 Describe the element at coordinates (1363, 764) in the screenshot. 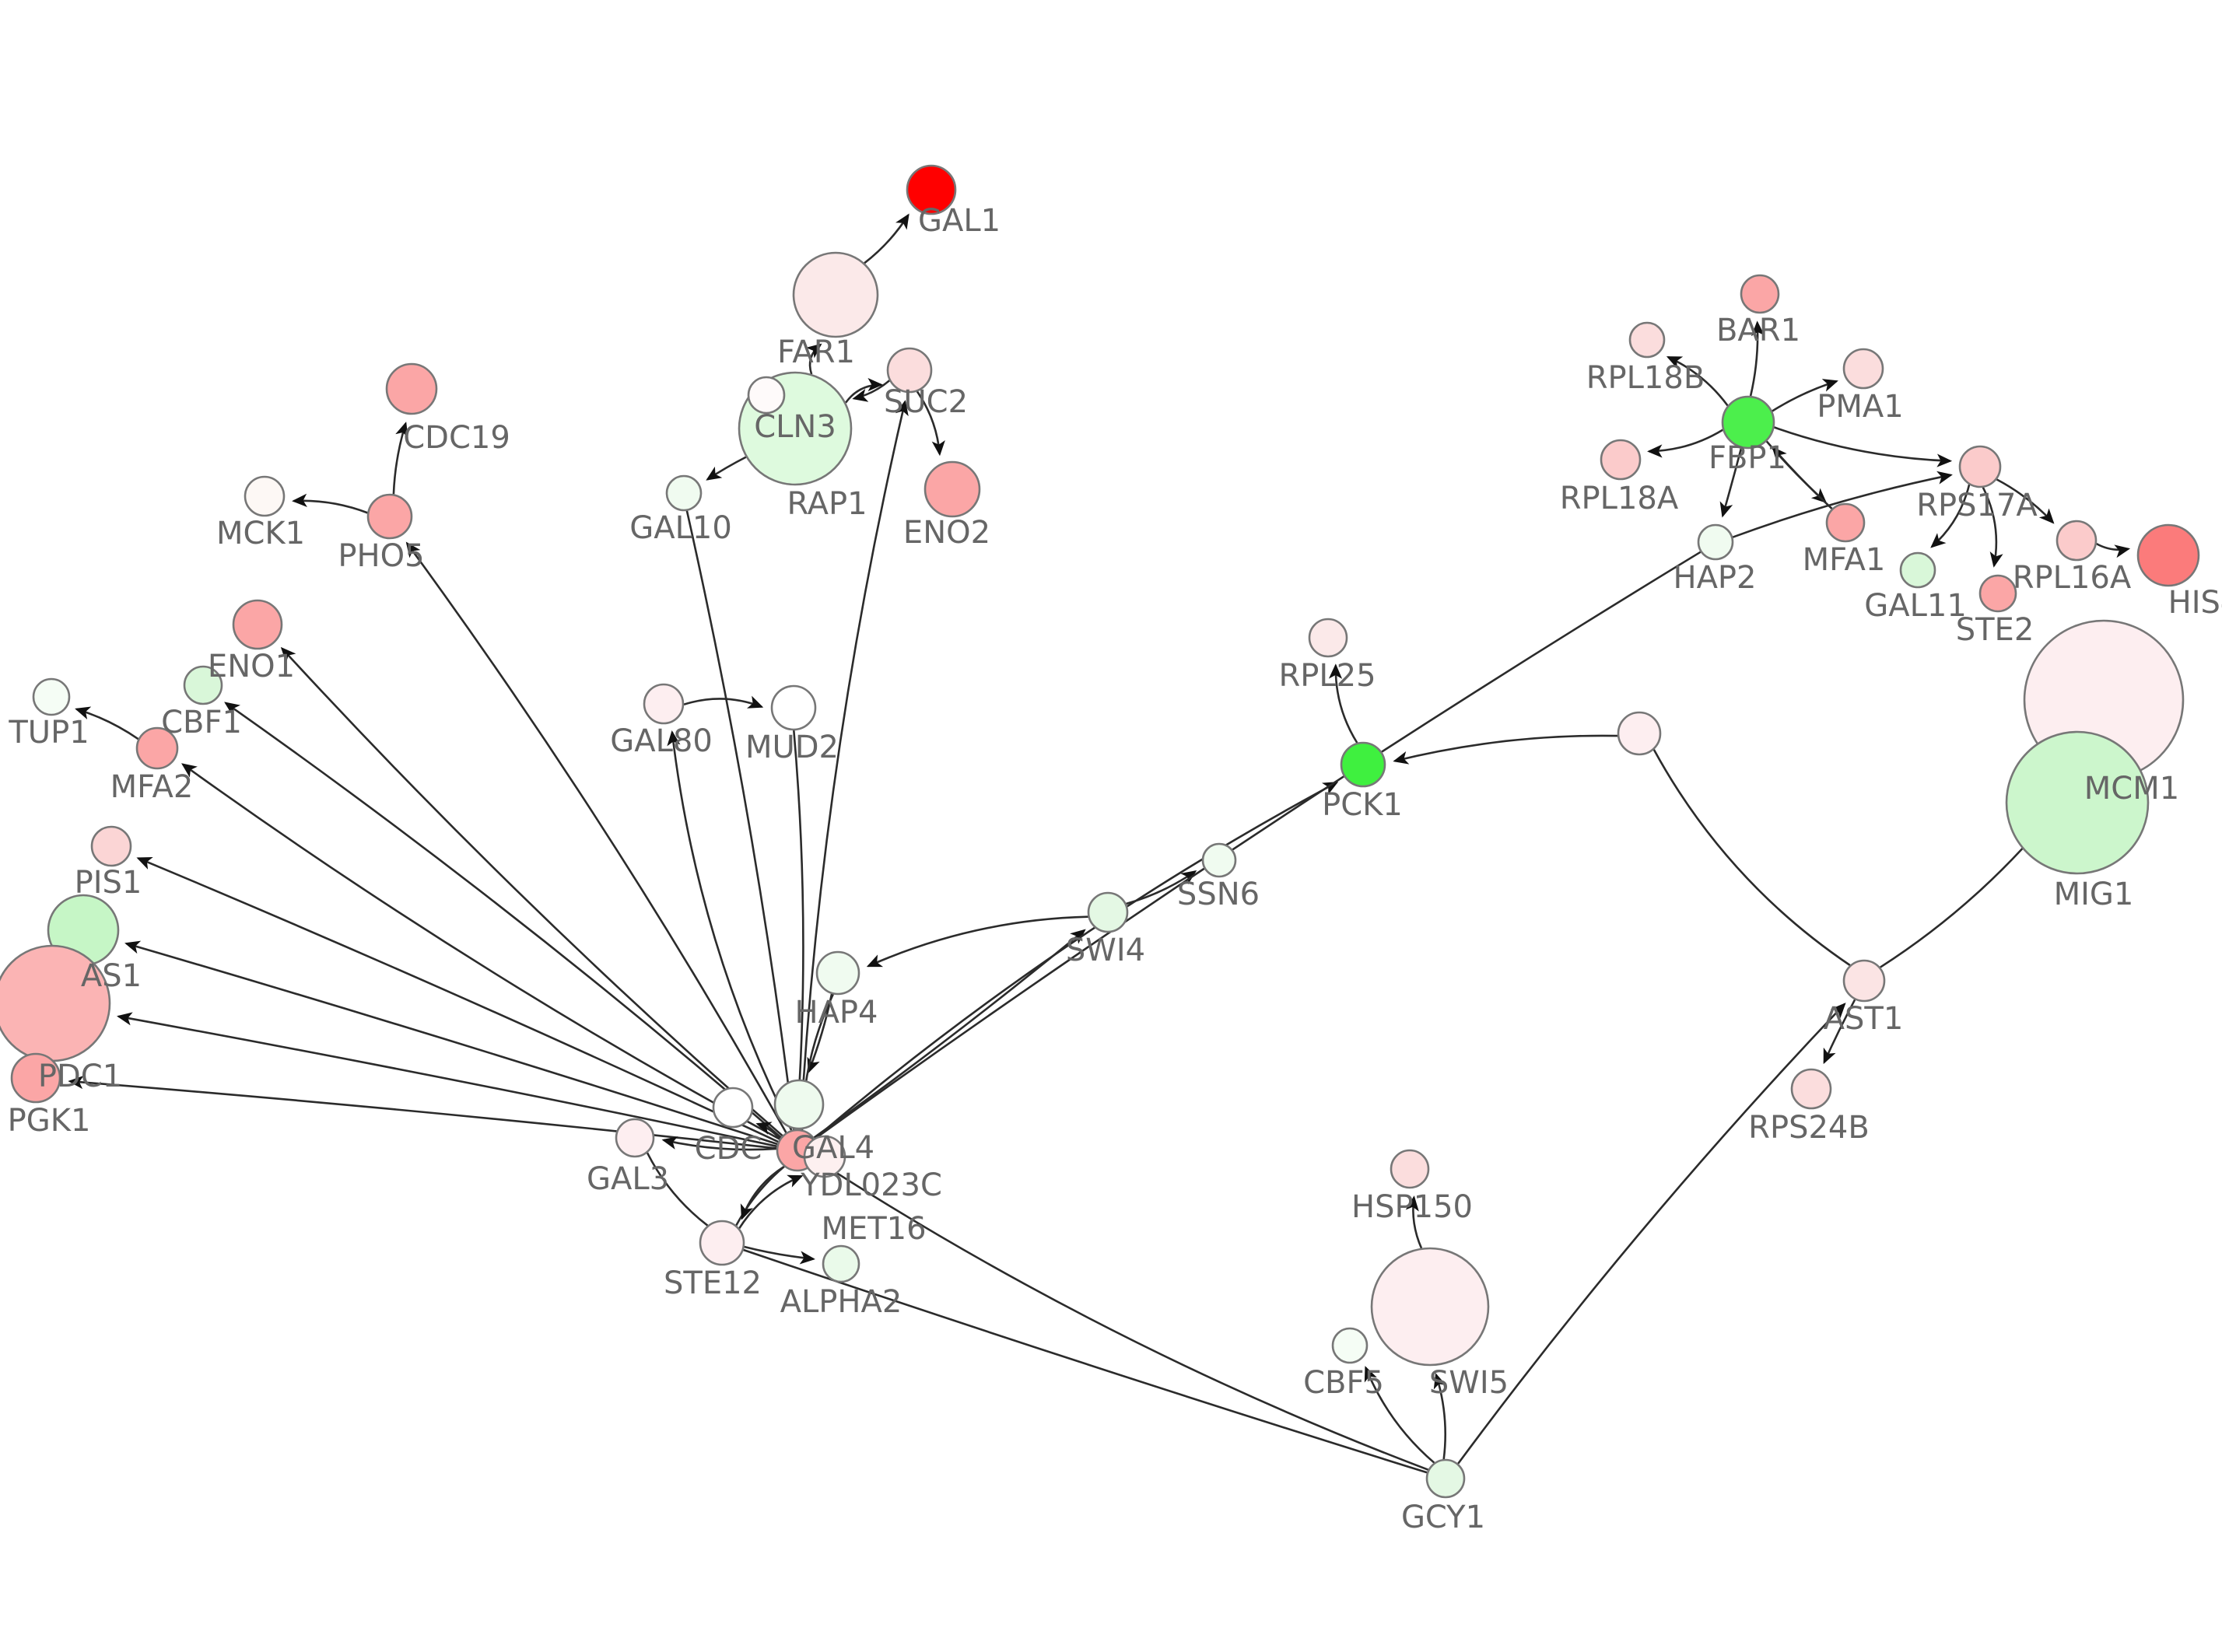

I see `node-pck1` at that location.